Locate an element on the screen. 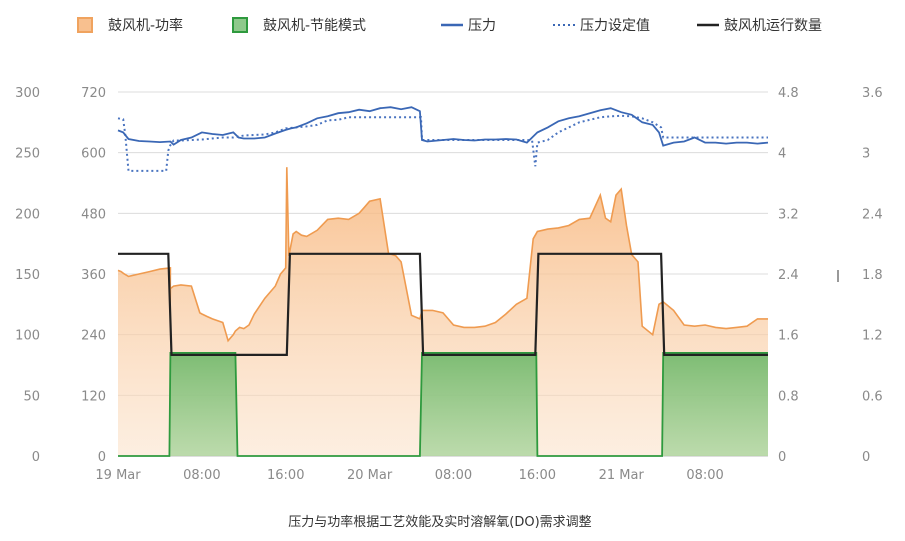 This screenshot has width=905, height=541. tick-x-6: 21 Mar is located at coordinates (622, 475).